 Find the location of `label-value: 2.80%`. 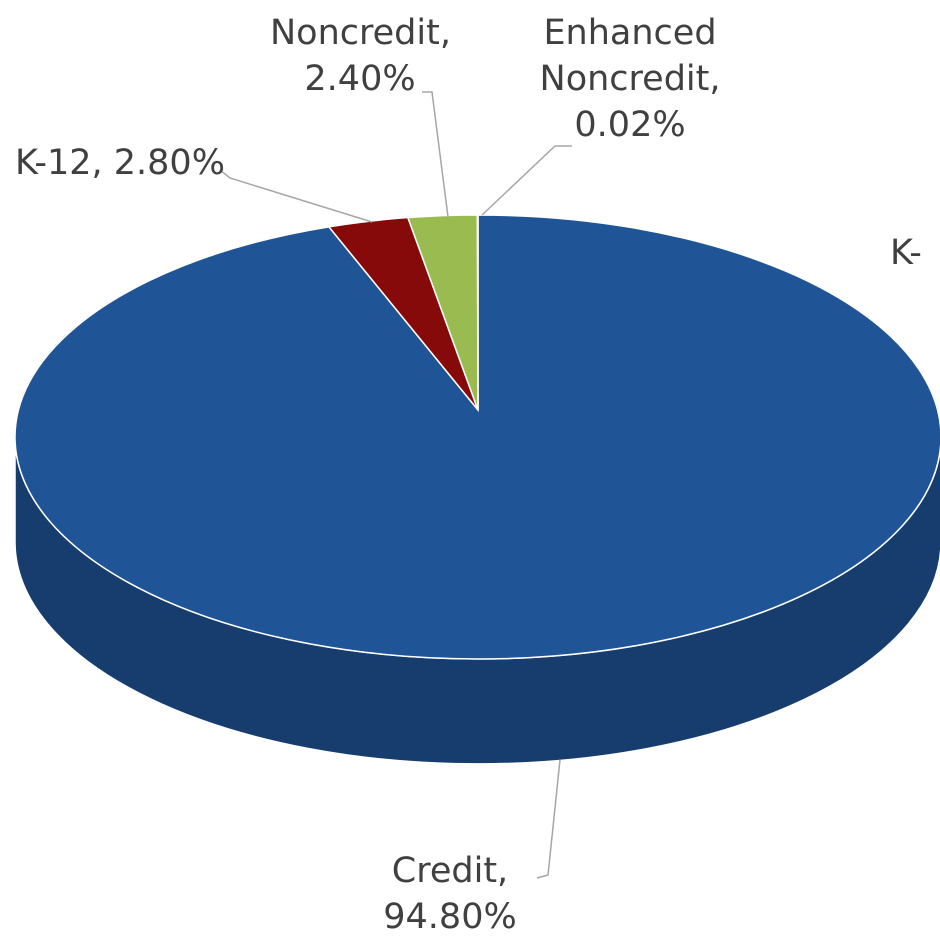

label-value: 2.80% is located at coordinates (169, 163).